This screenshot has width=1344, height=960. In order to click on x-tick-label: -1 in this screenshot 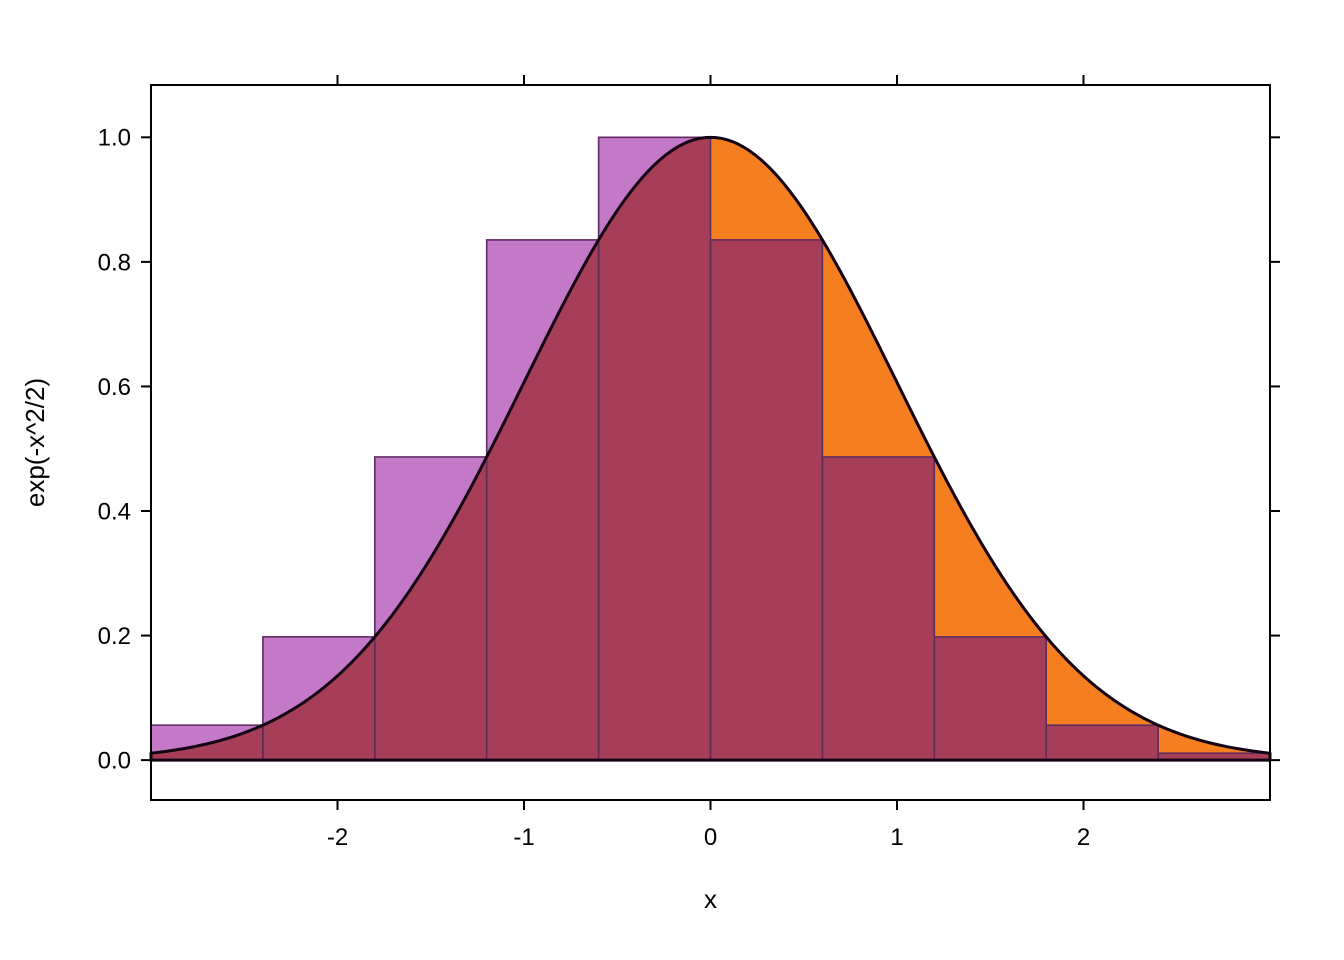, I will do `click(523, 837)`.